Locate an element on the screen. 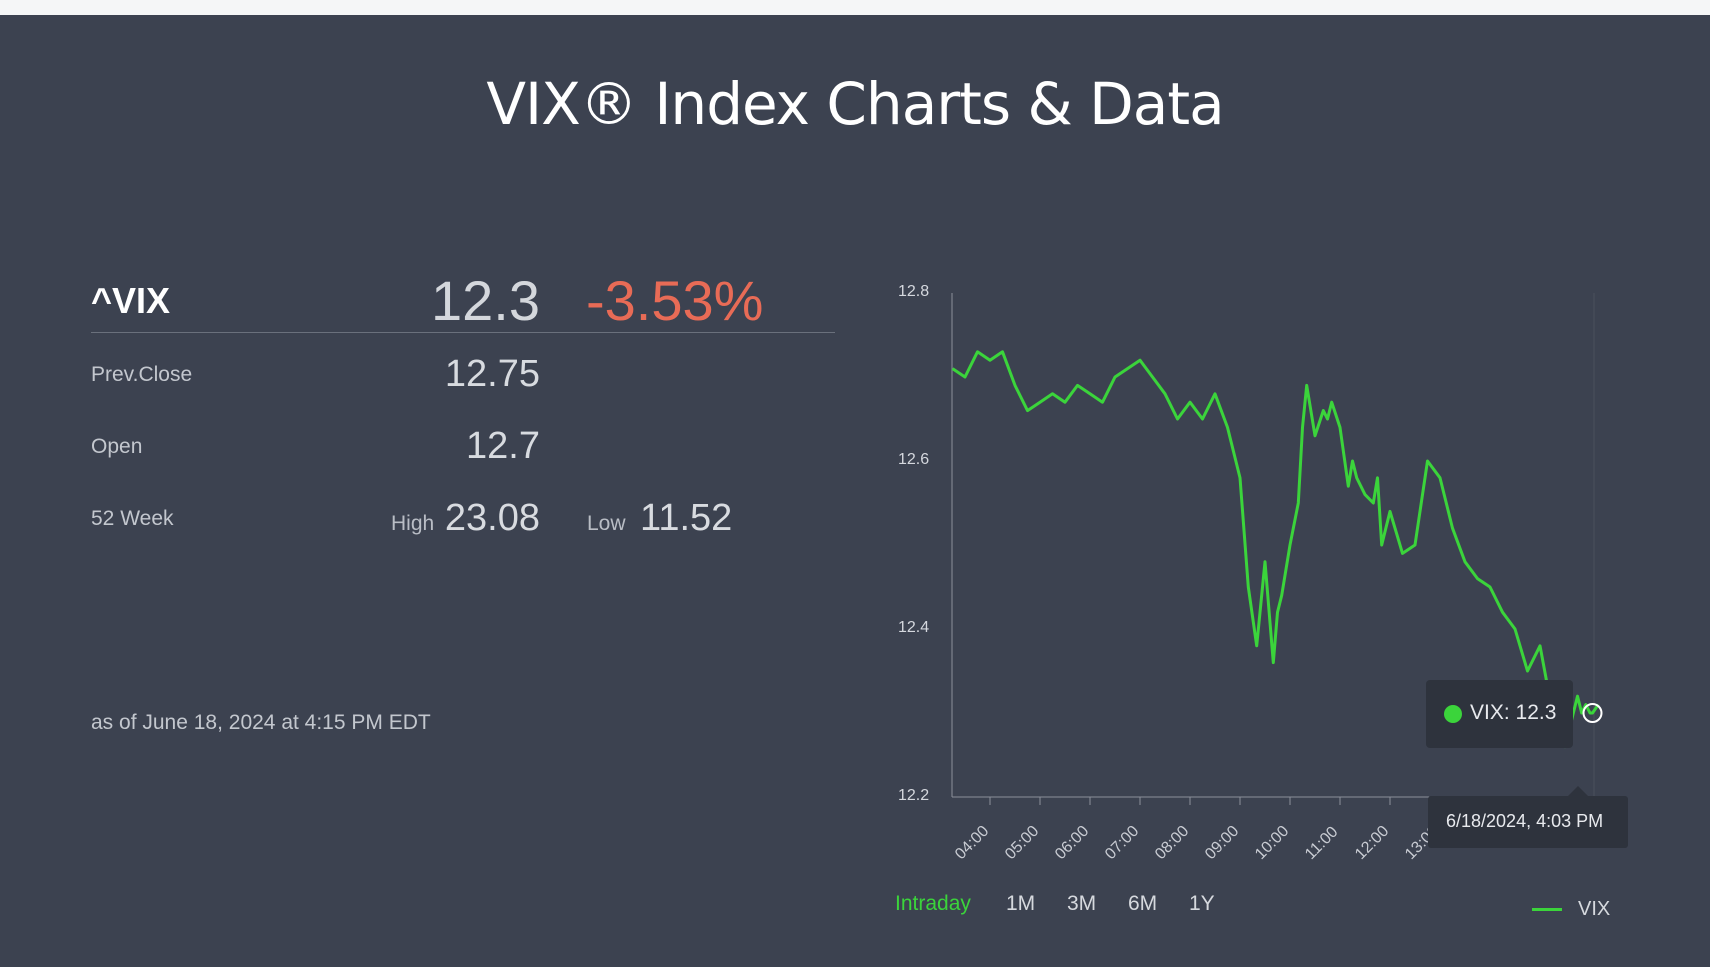 The width and height of the screenshot is (1710, 967). as-of-timestamp: as of June 18, 2024 at 4:15 PM EDT is located at coordinates (261, 722).